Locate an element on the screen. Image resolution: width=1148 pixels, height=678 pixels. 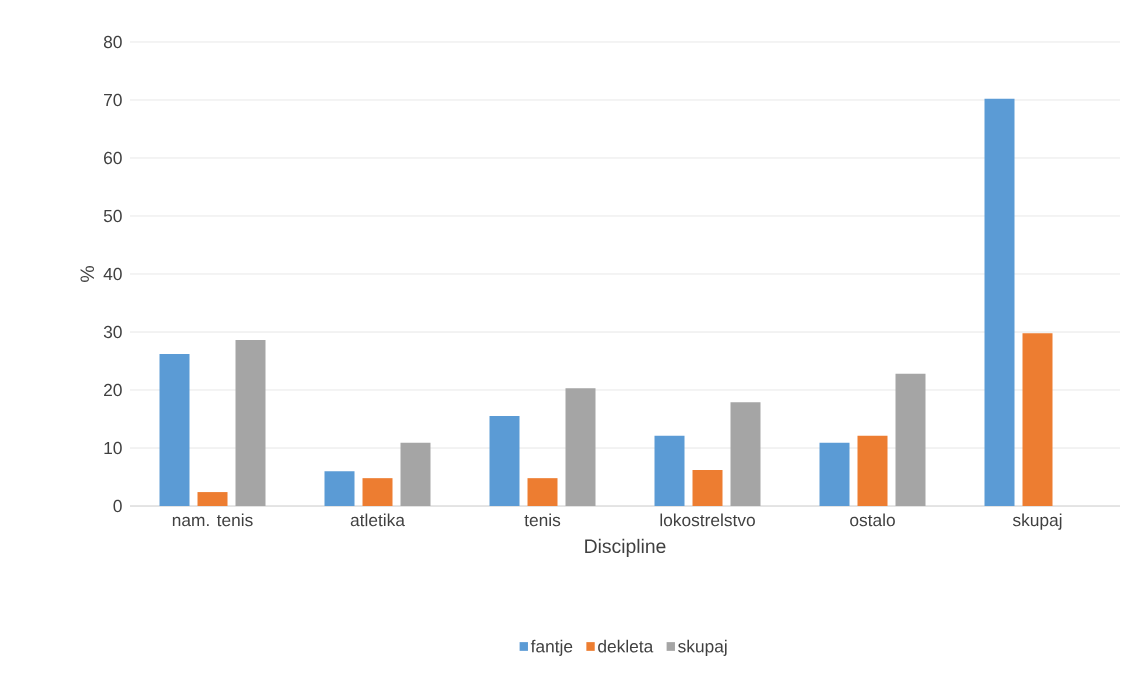
y-axis-title: % is located at coordinates (87, 274).